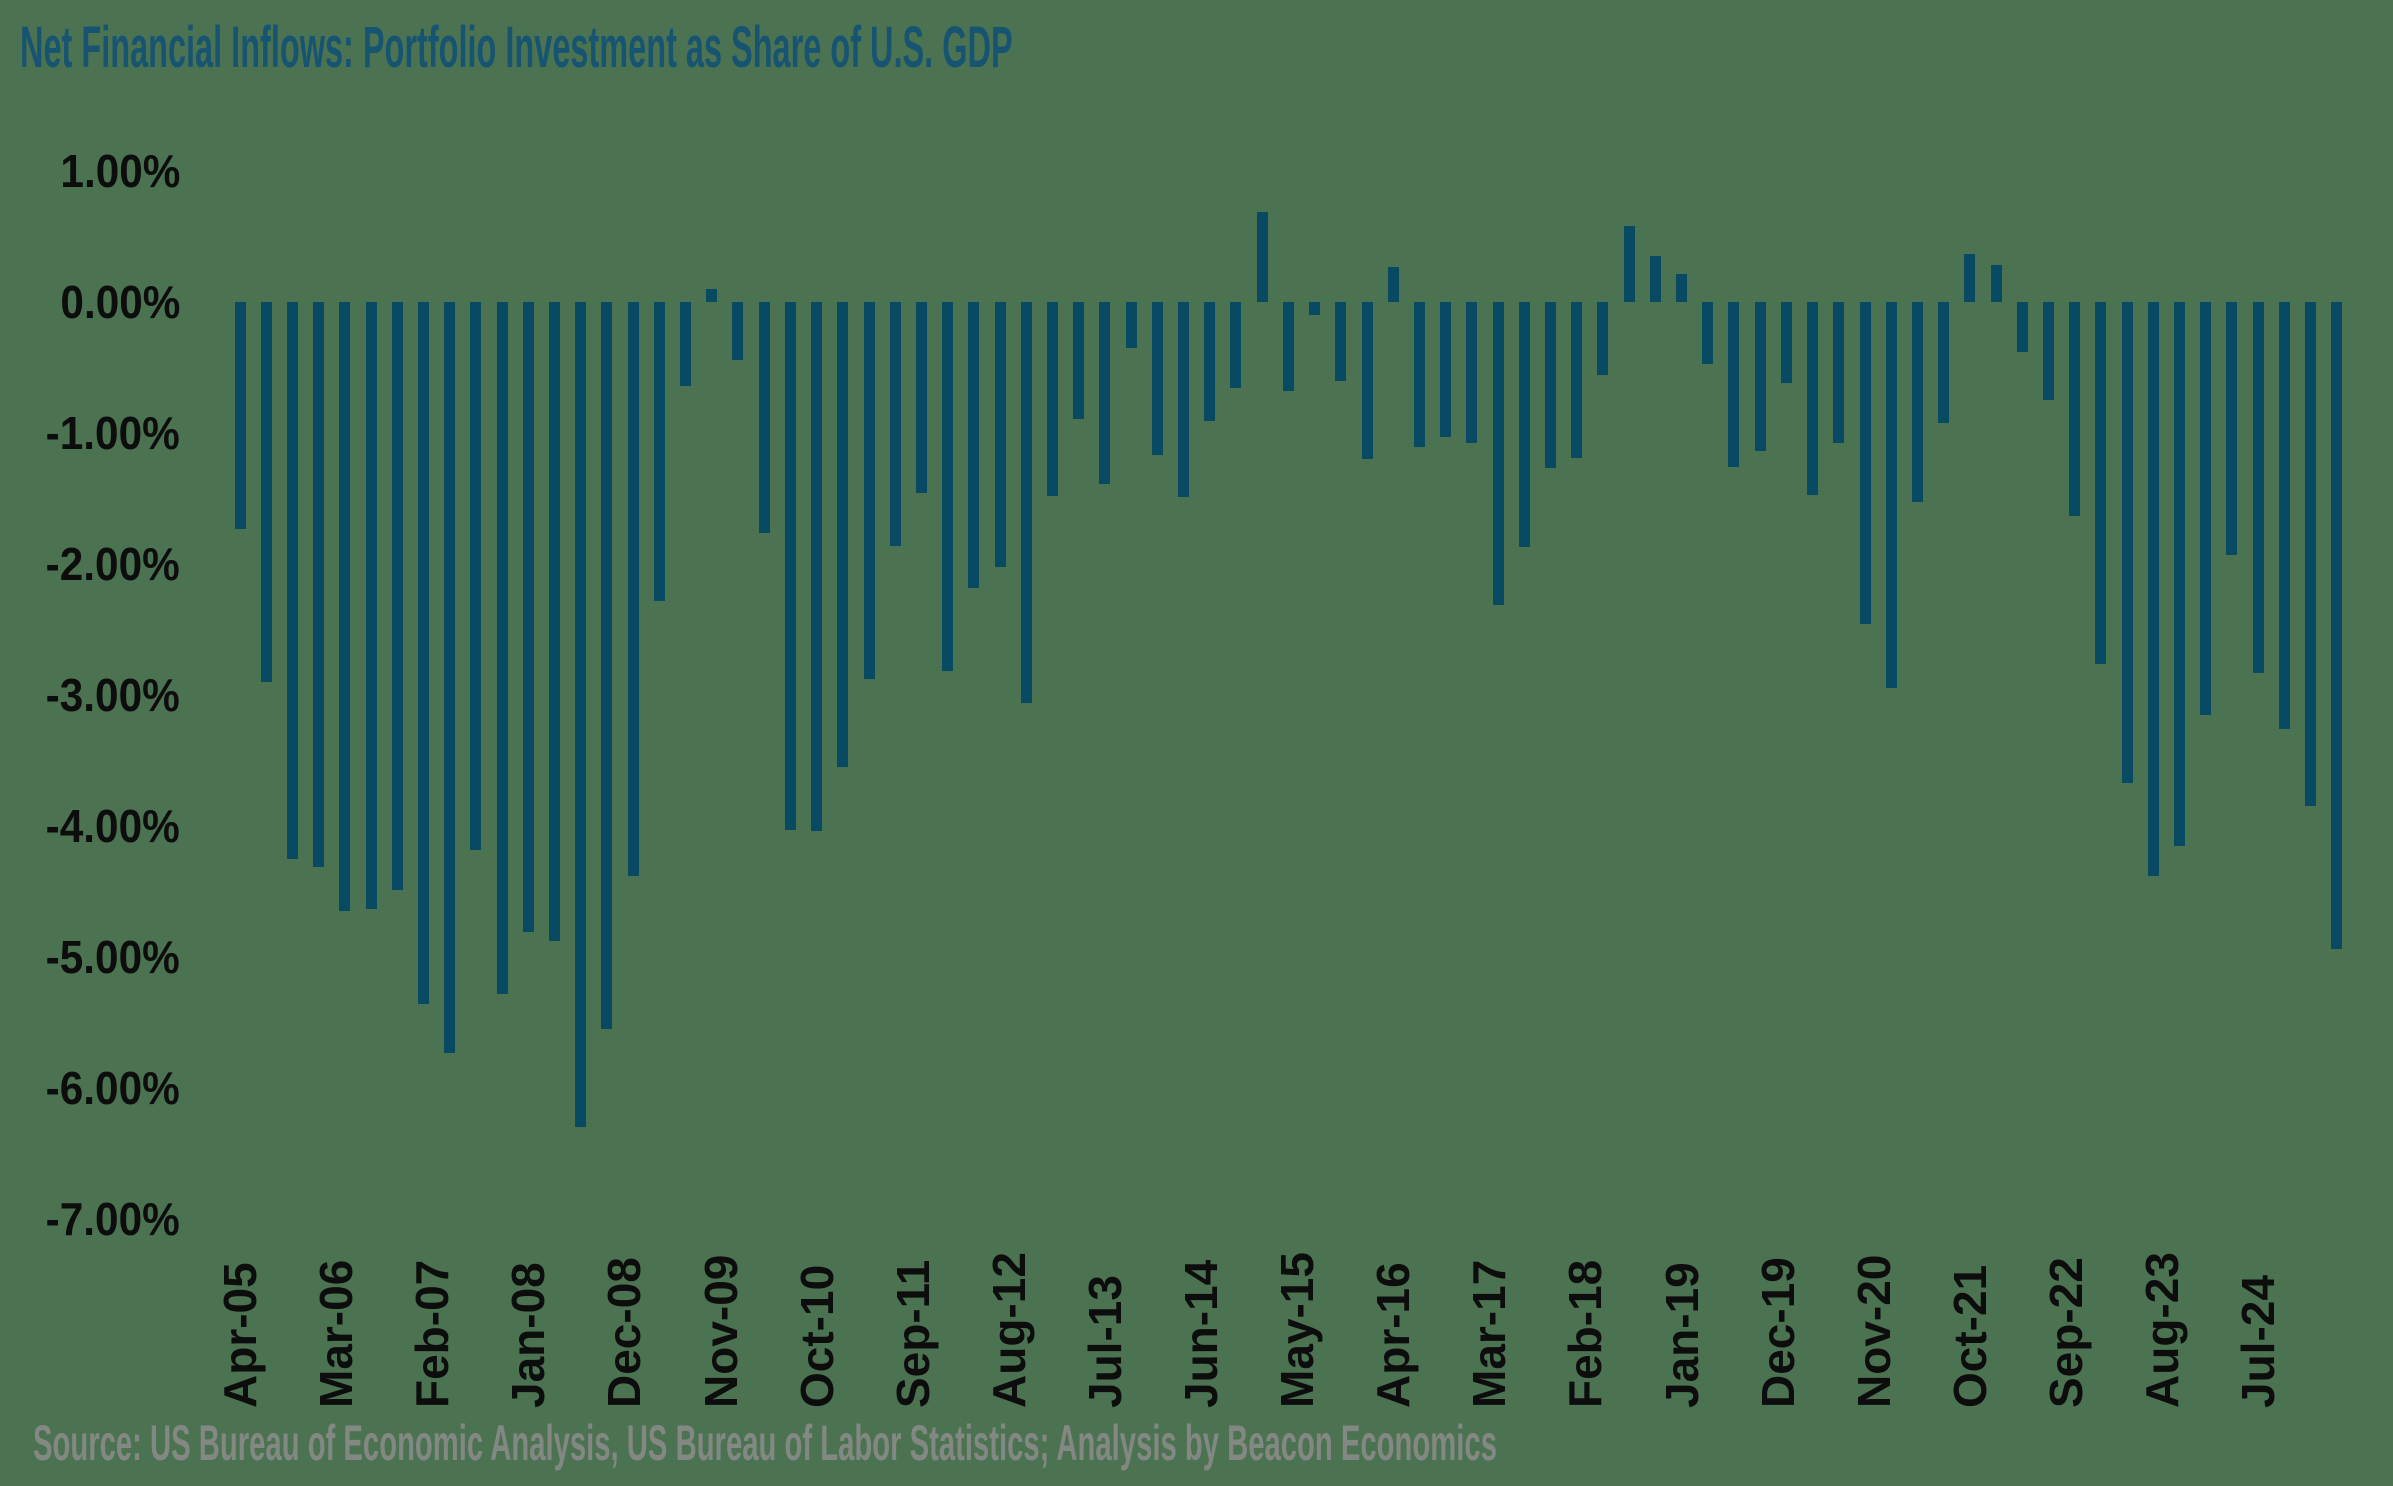  What do you see at coordinates (624, 1332) in the screenshot?
I see `x-tick-label: Dec-08` at bounding box center [624, 1332].